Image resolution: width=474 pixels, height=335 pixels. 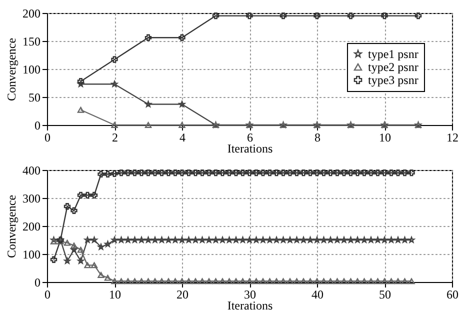 What do you see at coordinates (31, 171) in the screenshot?
I see `y-tick-label: 400` at bounding box center [31, 171].